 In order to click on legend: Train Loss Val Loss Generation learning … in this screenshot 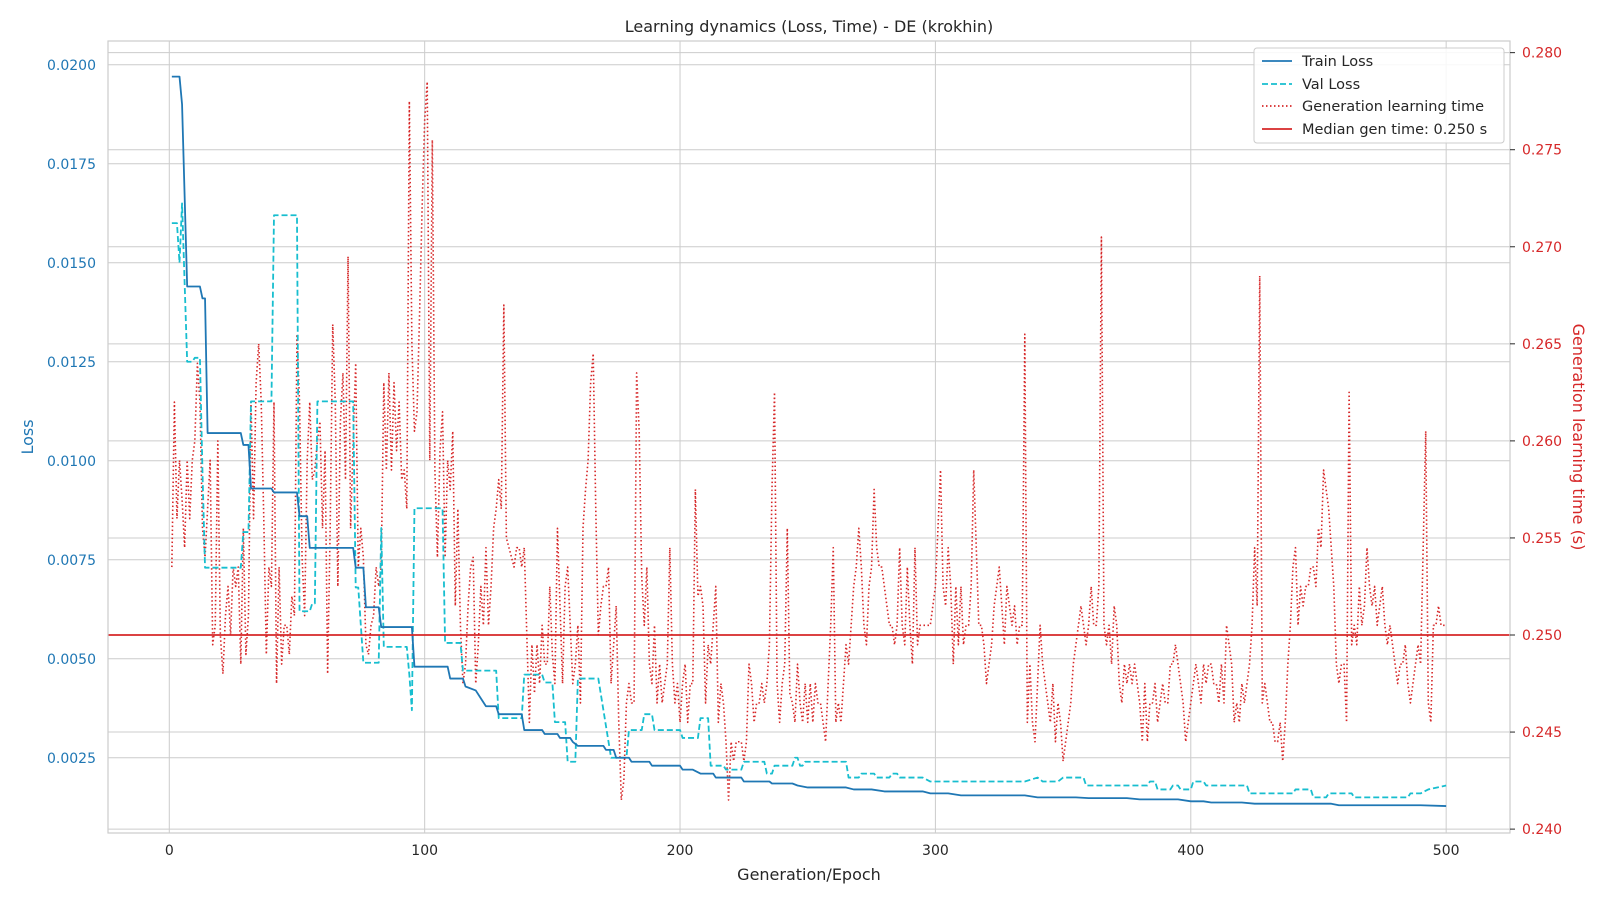, I will do `click(1379, 95)`.